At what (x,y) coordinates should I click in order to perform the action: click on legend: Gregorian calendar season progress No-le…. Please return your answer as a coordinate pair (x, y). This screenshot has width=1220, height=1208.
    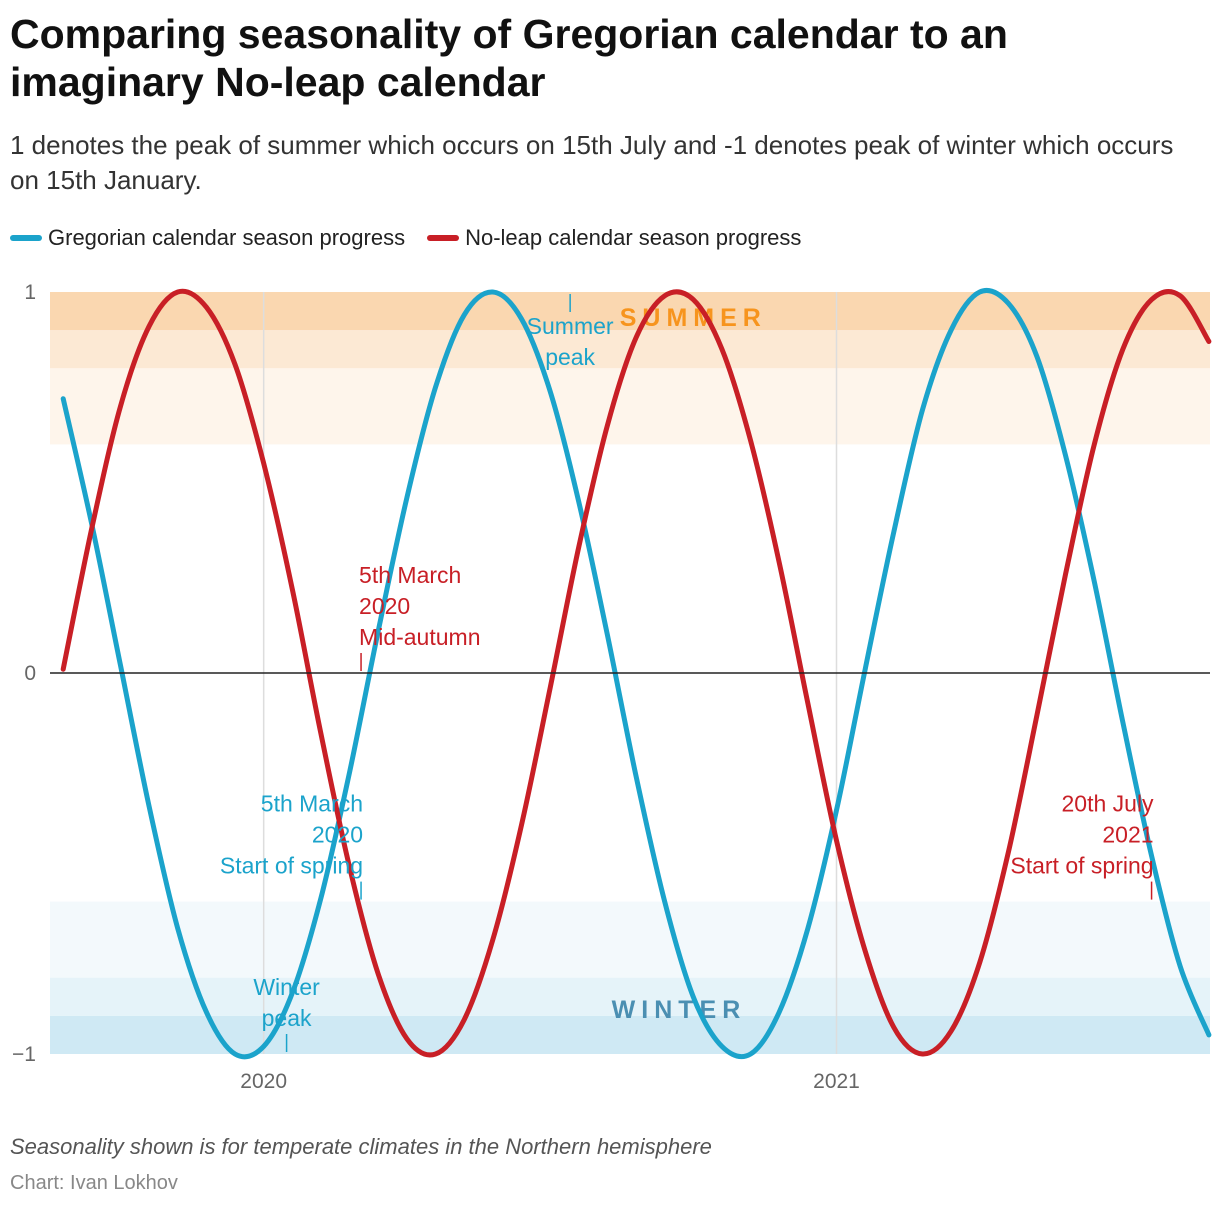
    Looking at the image, I should click on (416, 238).